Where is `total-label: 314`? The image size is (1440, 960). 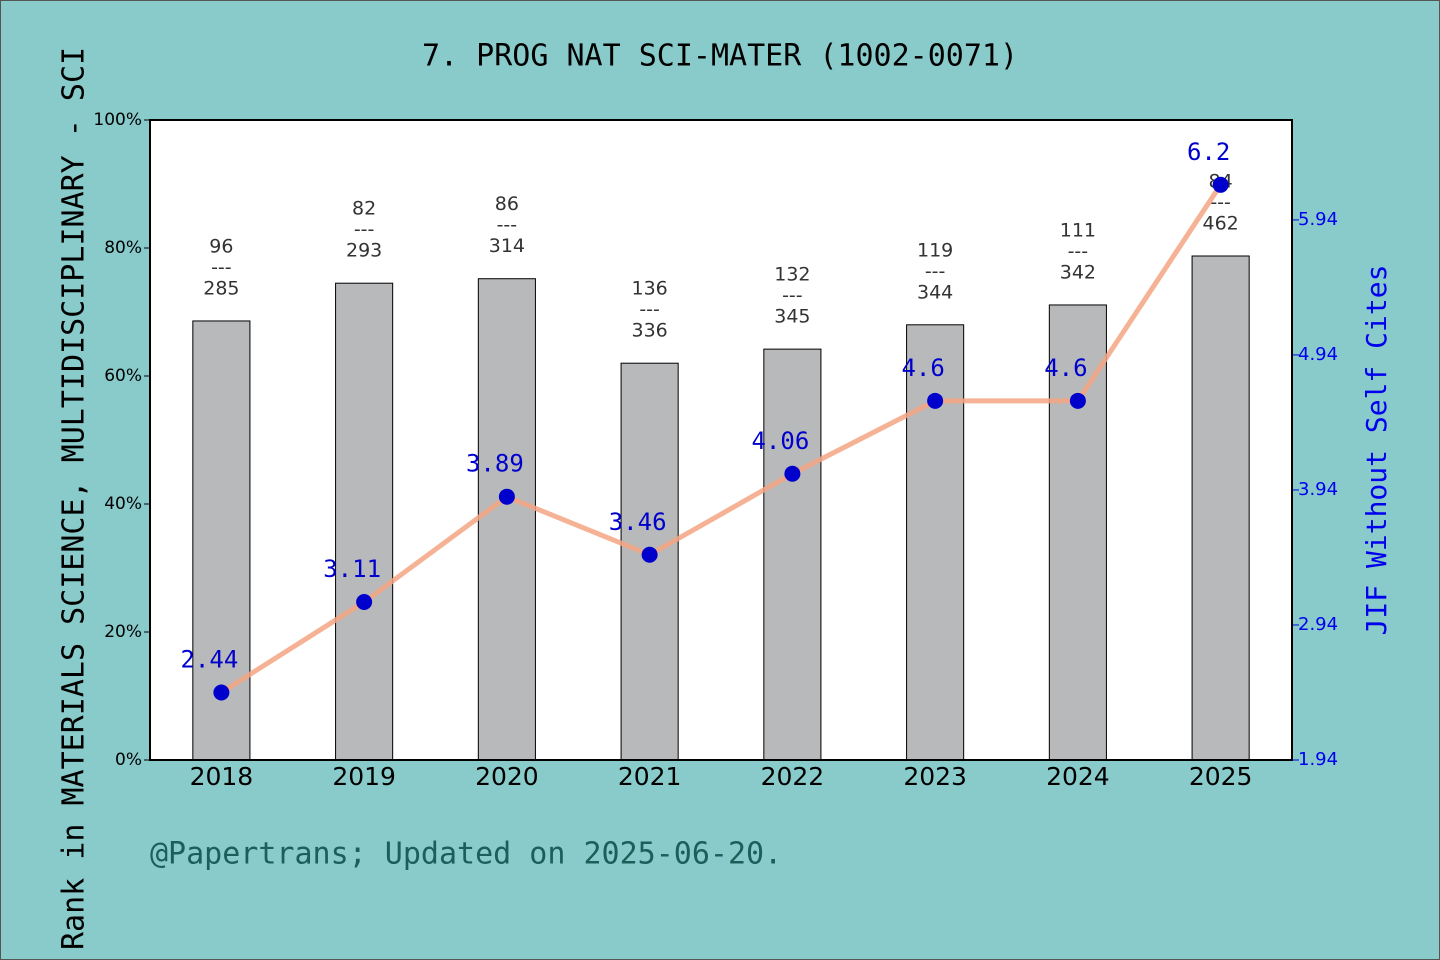 total-label: 314 is located at coordinates (507, 246).